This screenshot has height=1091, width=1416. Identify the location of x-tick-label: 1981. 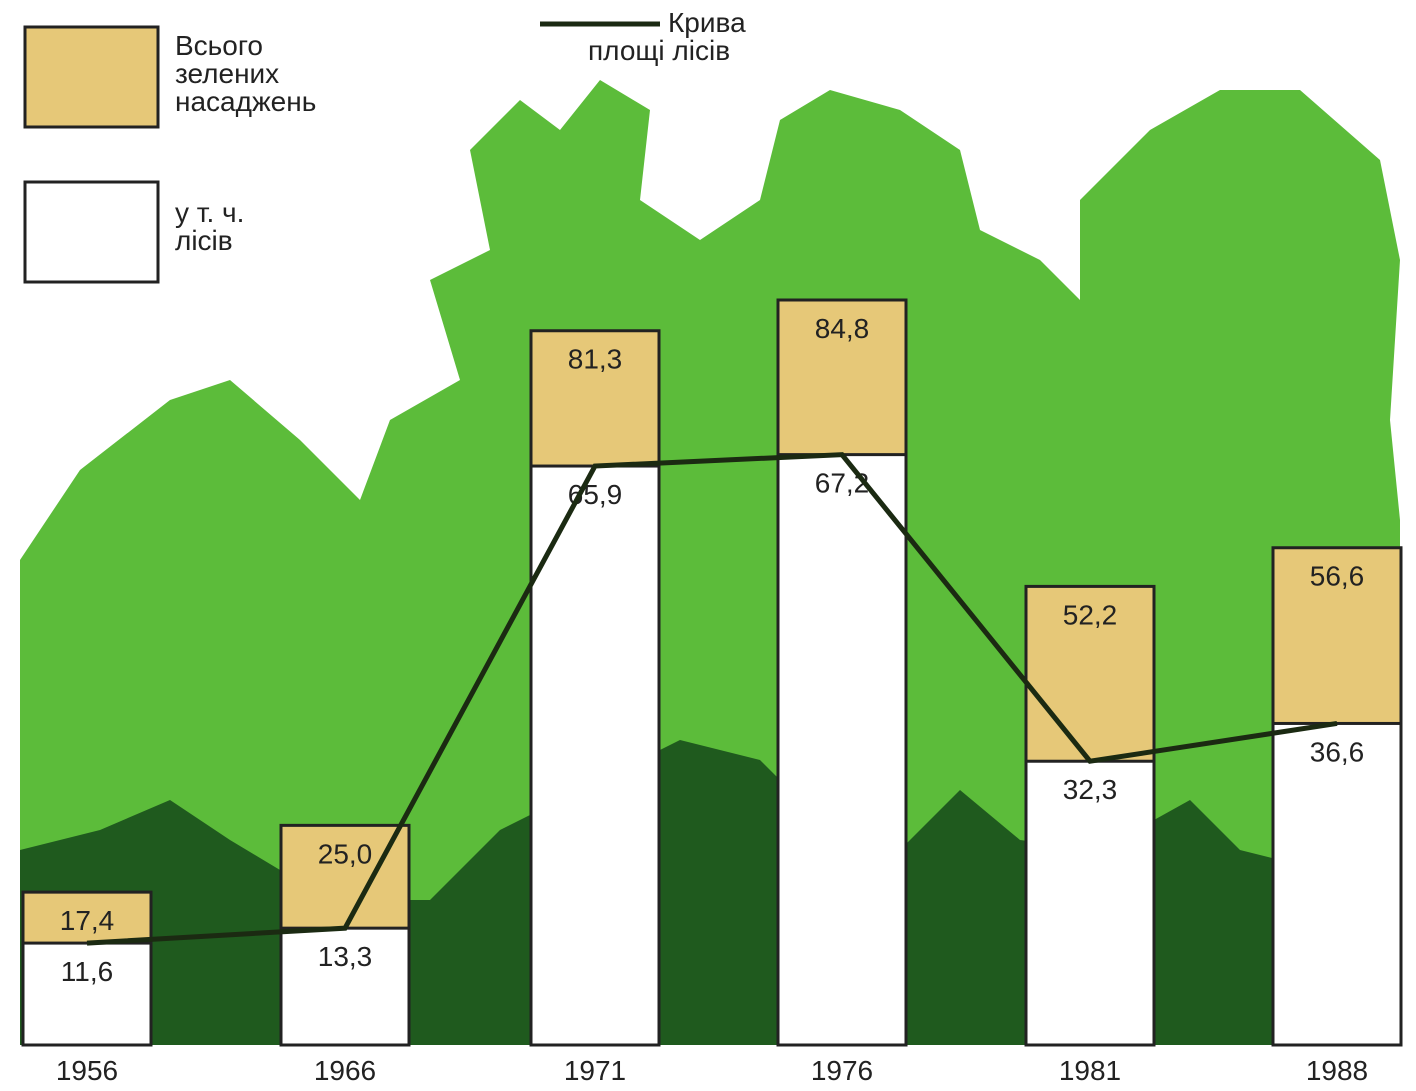
(1090, 1070).